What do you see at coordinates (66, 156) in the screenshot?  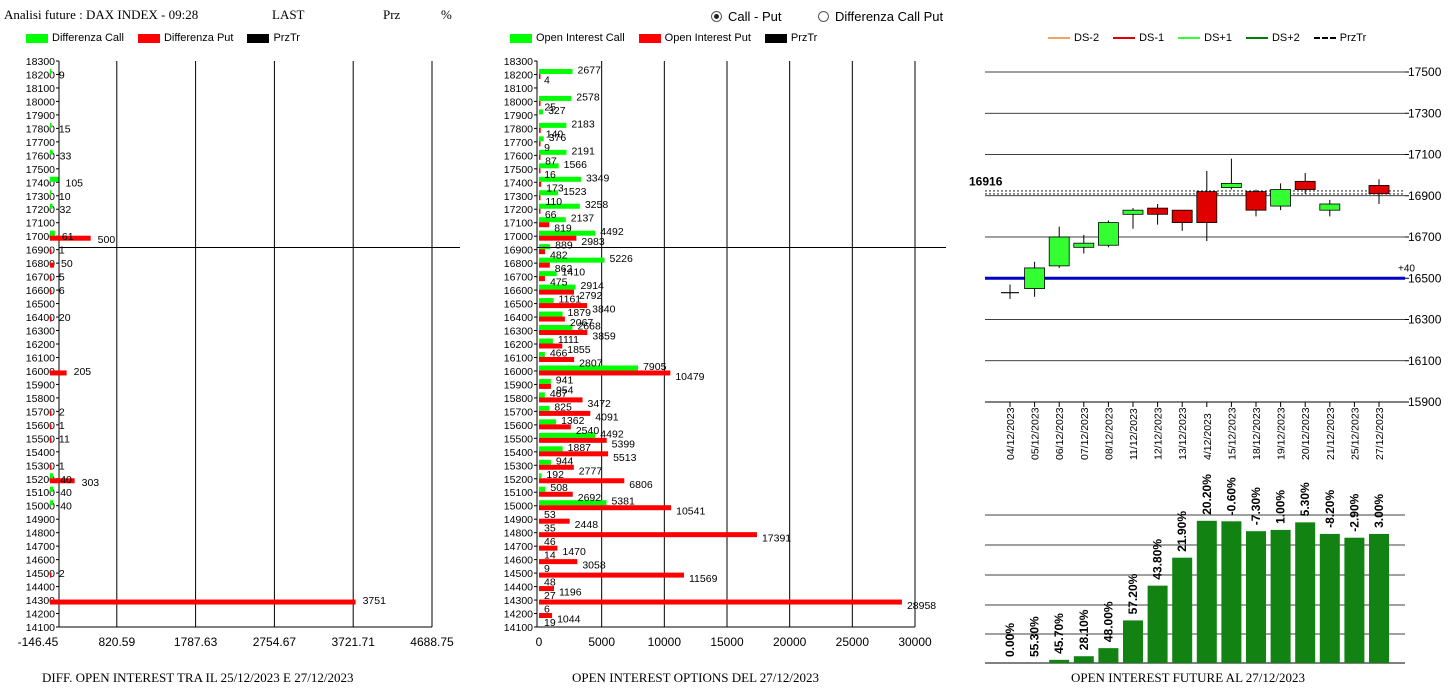 I see `diff-data-label: 33` at bounding box center [66, 156].